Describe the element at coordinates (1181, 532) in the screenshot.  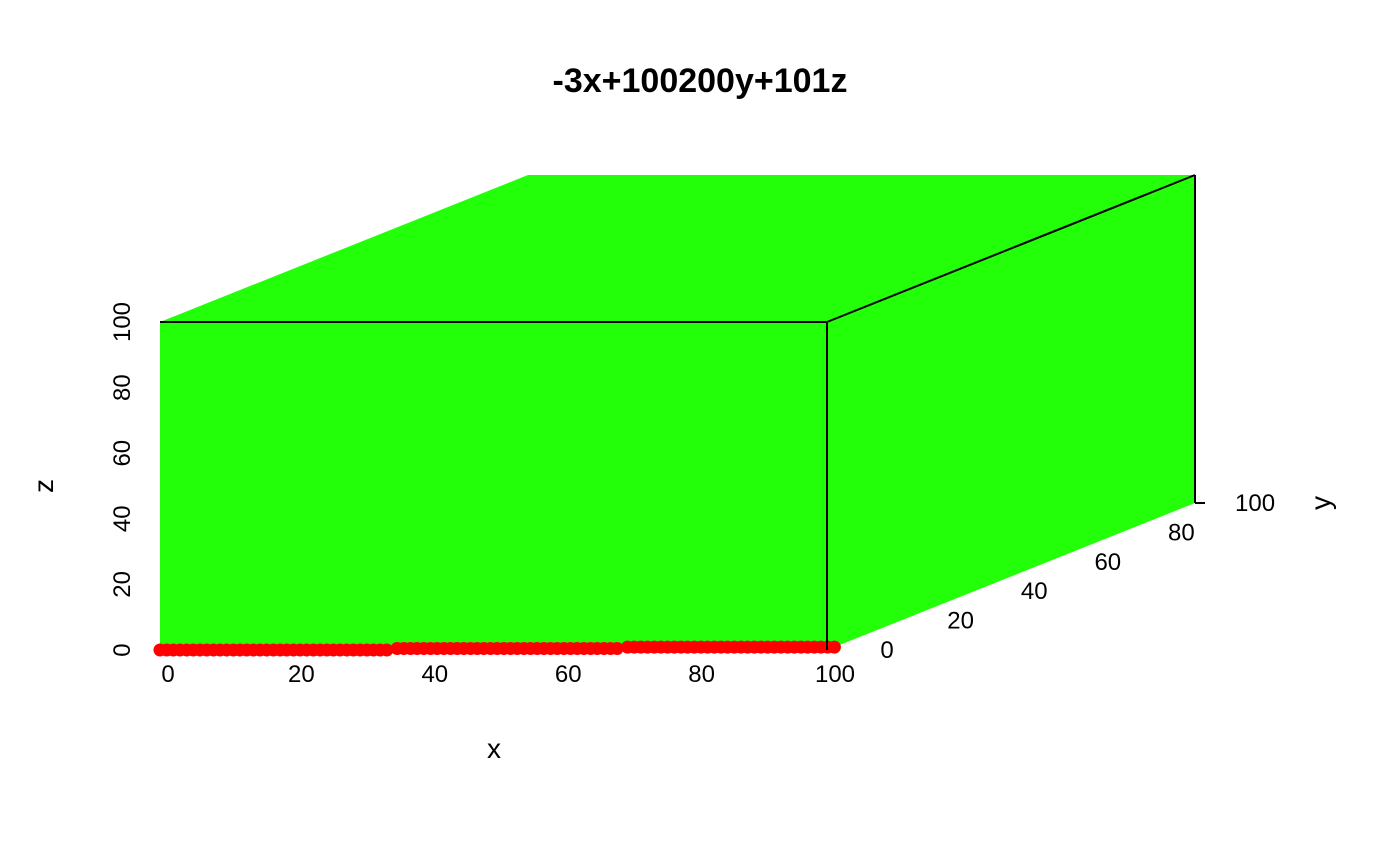
I see `y-tick-label: 80` at that location.